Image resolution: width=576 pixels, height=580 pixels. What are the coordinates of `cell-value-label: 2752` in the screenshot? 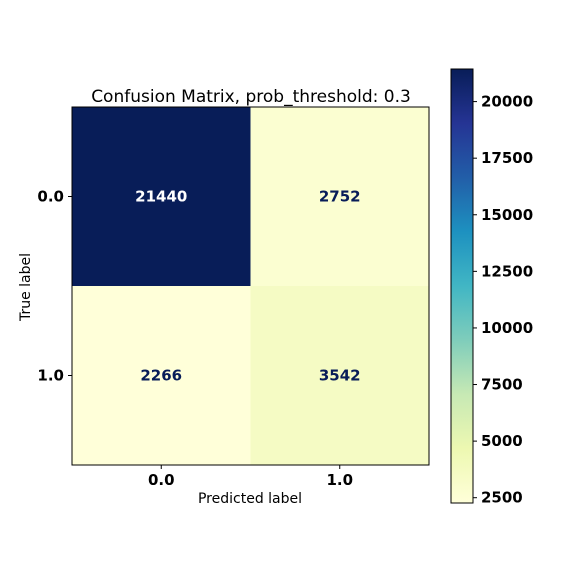 It's located at (340, 197).